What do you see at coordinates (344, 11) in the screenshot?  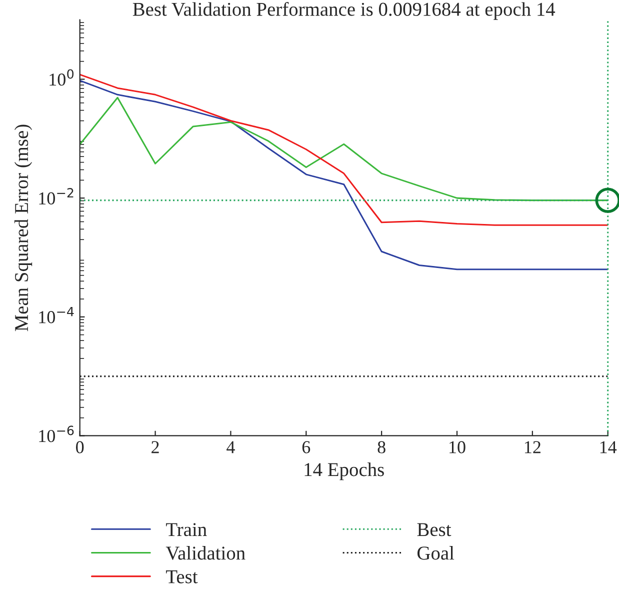 I see `chart-title: Best Validation Performance is 0.0091684 at epoch 14` at bounding box center [344, 11].